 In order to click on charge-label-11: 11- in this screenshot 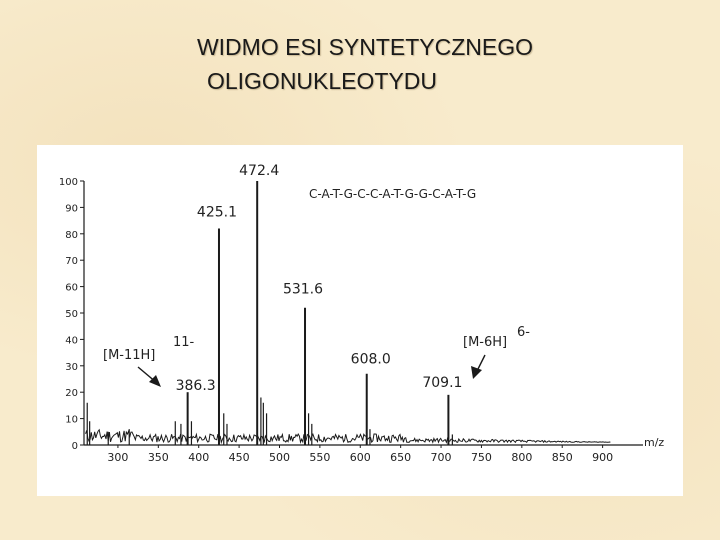, I will do `click(184, 342)`.